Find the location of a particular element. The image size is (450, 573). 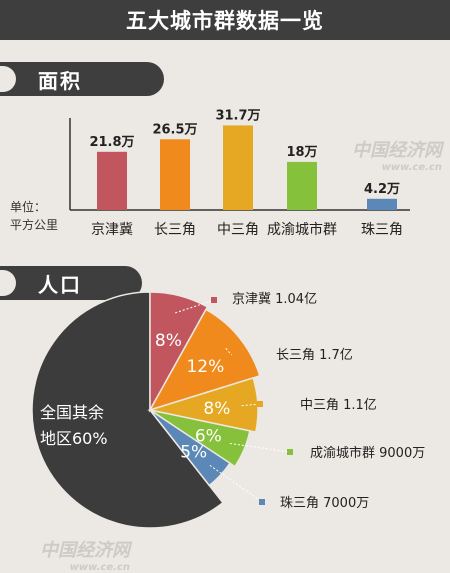

pie-rest-label-line1: 全国其余 is located at coordinates (72, 412).